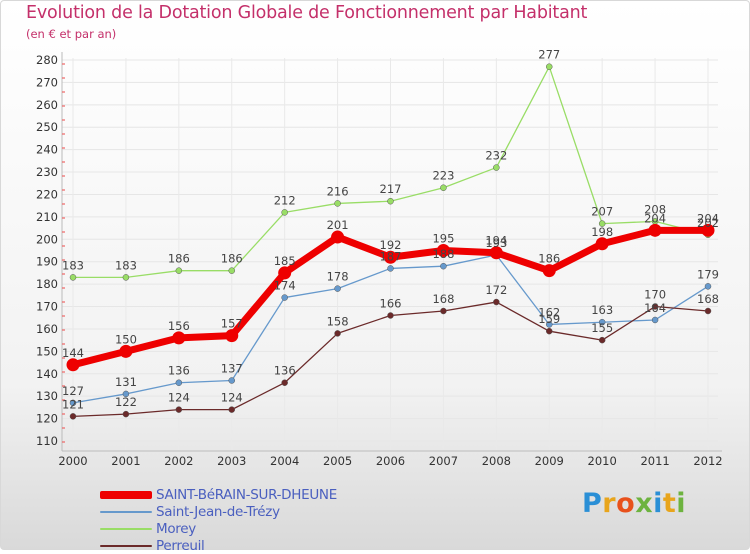 Image resolution: width=750 pixels, height=554 pixels. What do you see at coordinates (390, 461) in the screenshot?
I see `x-tick-label: 2006` at bounding box center [390, 461].